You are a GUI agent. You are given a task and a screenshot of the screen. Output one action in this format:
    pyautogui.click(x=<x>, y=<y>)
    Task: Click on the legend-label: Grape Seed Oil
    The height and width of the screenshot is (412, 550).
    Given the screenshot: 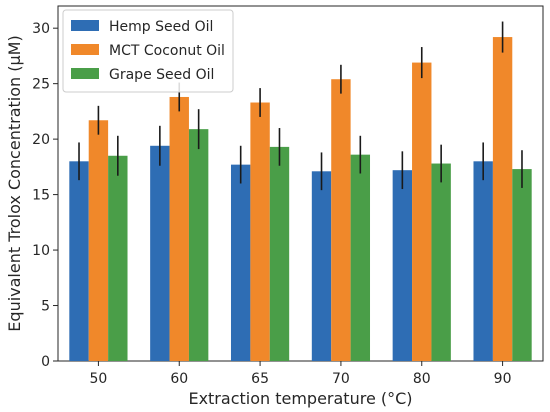 What is the action you would take?
    pyautogui.click(x=161, y=75)
    